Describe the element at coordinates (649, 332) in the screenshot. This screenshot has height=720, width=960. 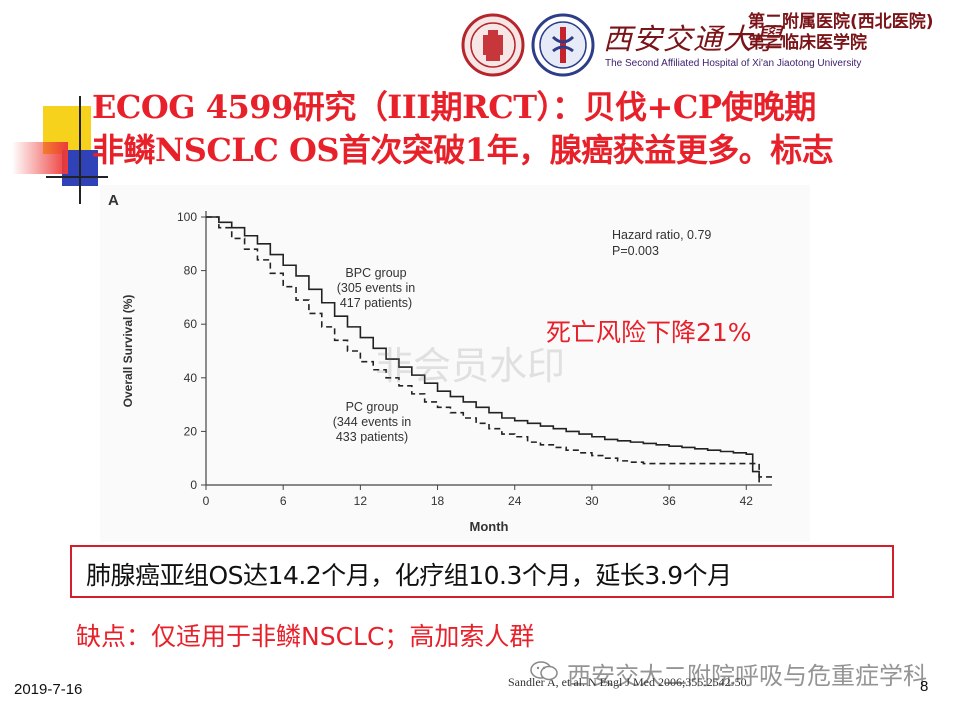
I see `risk-reduction-note: 死亡风险下降21%` at that location.